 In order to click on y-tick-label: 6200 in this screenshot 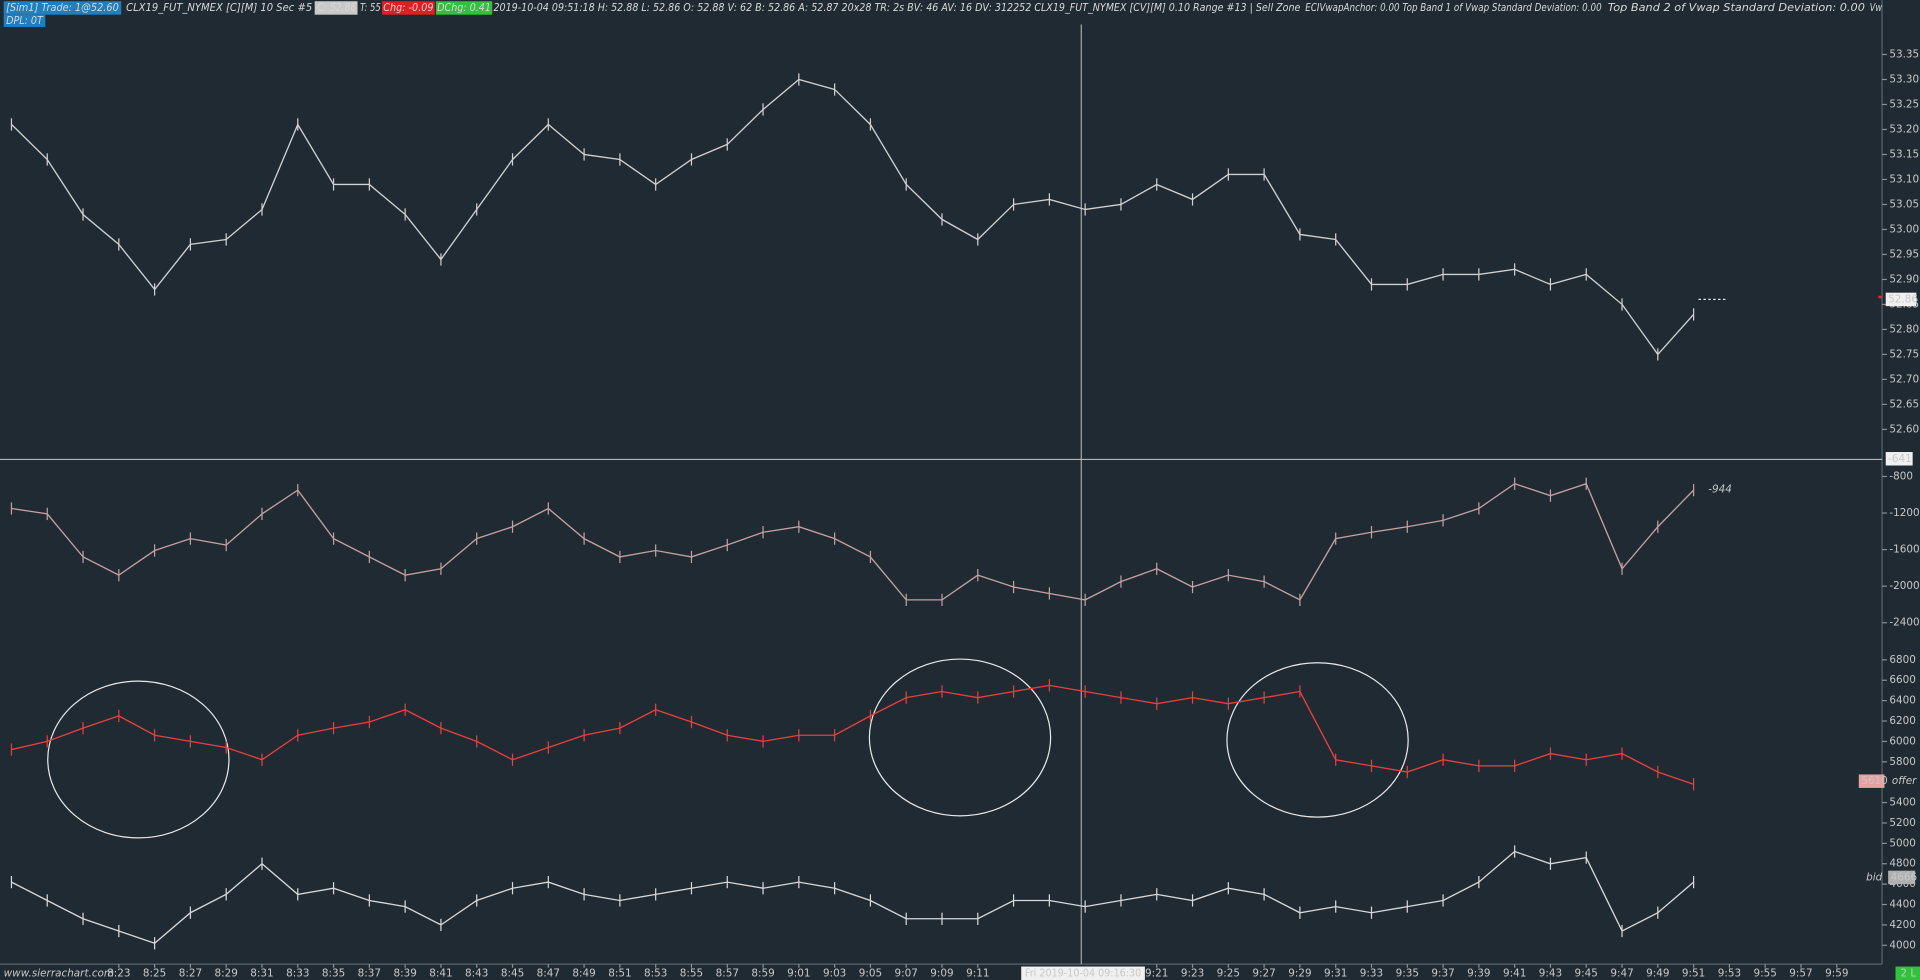, I will do `click(1902, 721)`.